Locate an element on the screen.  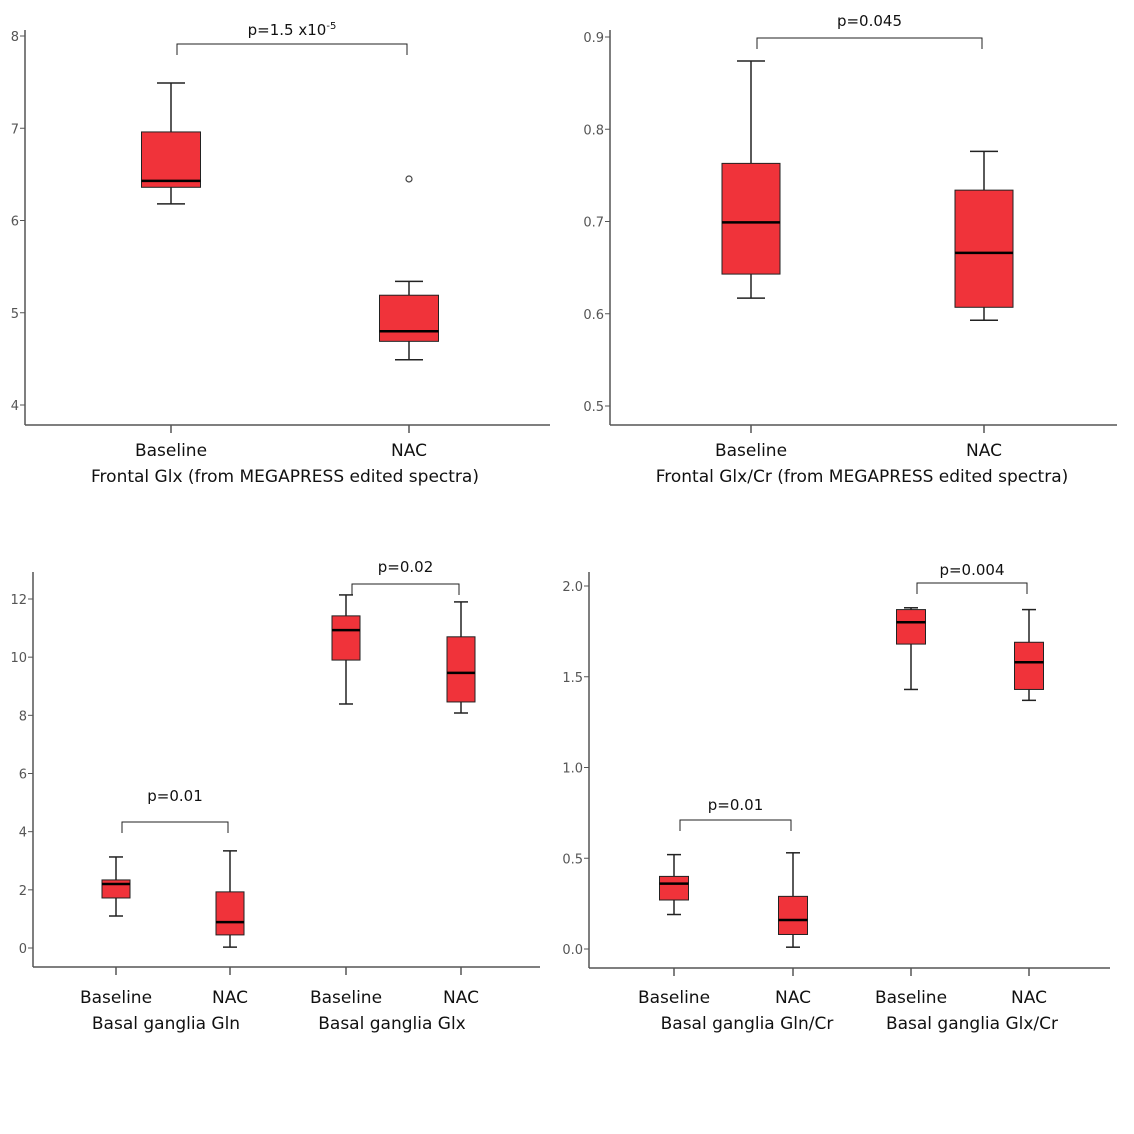
y-tick-label: 0.7 is located at coordinates (593, 223).